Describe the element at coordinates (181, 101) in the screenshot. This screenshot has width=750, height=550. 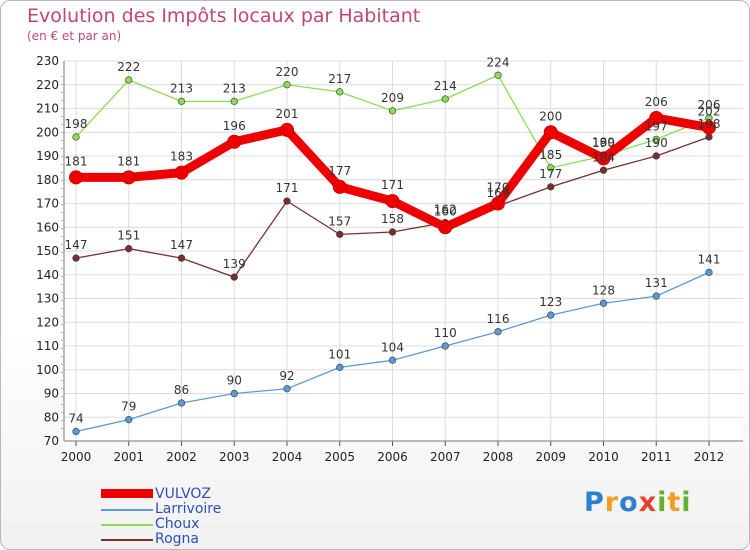
I see `point-choux-2002` at that location.